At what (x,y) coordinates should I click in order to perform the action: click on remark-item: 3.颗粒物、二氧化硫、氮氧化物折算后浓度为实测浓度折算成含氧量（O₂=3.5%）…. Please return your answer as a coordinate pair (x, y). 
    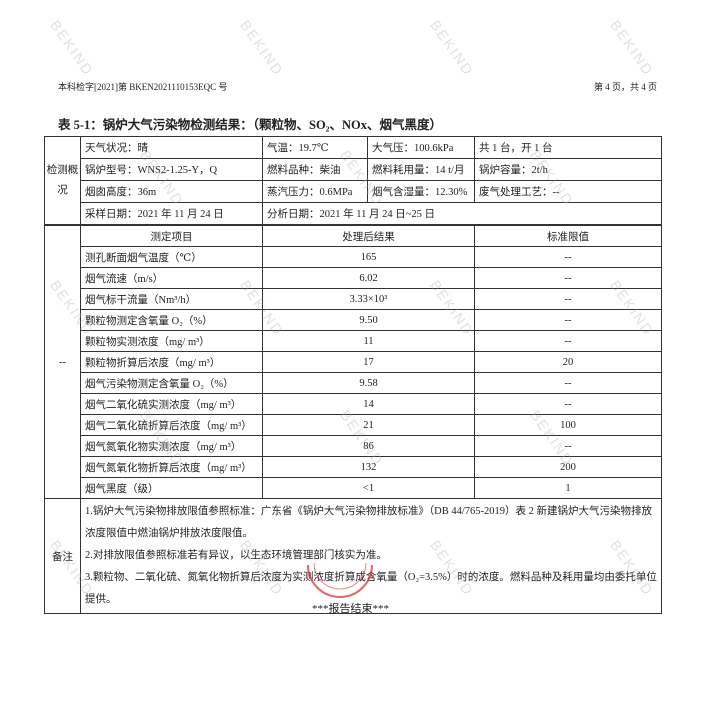
    Looking at the image, I should click on (371, 588).